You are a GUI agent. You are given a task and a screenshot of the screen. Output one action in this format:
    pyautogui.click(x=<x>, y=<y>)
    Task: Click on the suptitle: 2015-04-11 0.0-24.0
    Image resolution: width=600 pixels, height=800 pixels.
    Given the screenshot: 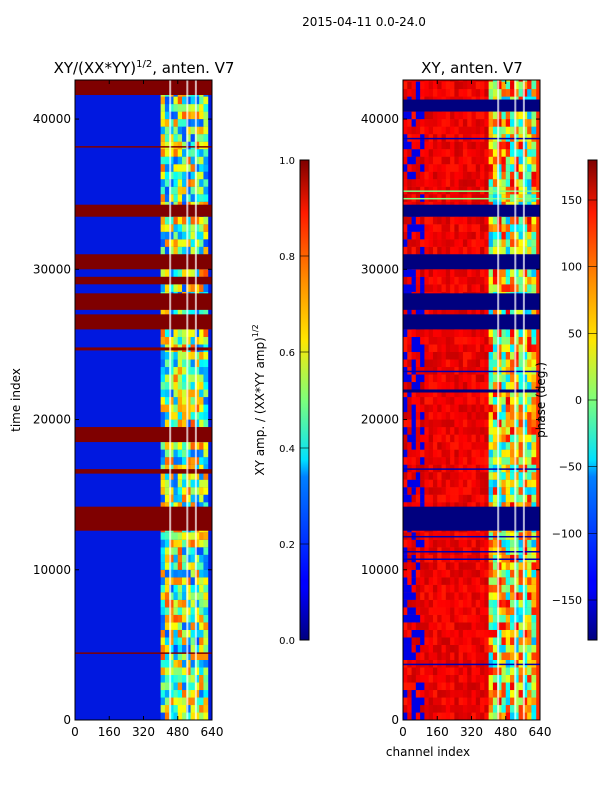 What is the action you would take?
    pyautogui.click(x=364, y=22)
    